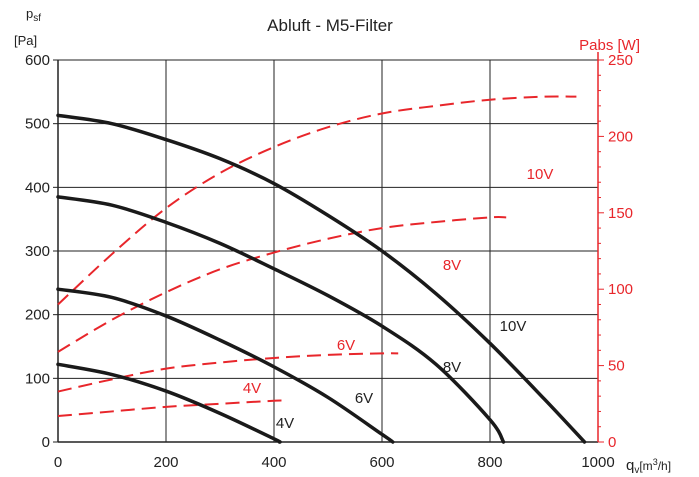  What do you see at coordinates (46, 442) in the screenshot?
I see `left-tick-label: 0` at bounding box center [46, 442].